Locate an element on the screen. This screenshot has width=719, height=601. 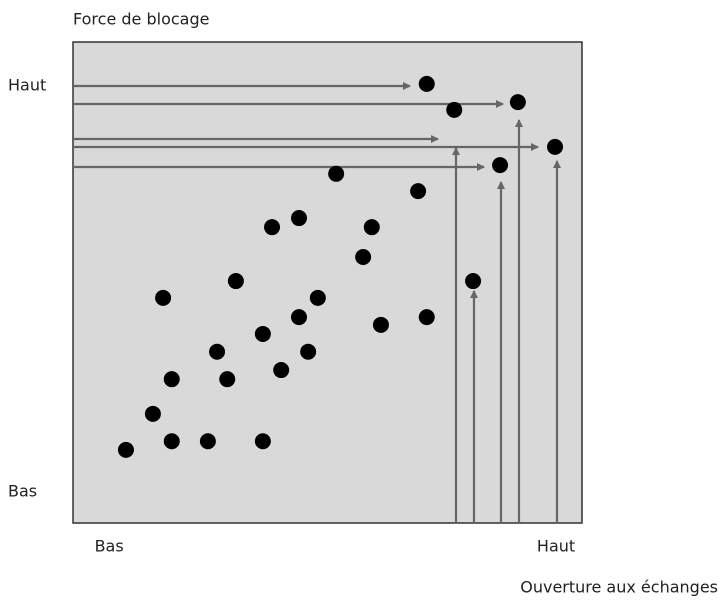
y-tick-label: Bas is located at coordinates (22, 491).